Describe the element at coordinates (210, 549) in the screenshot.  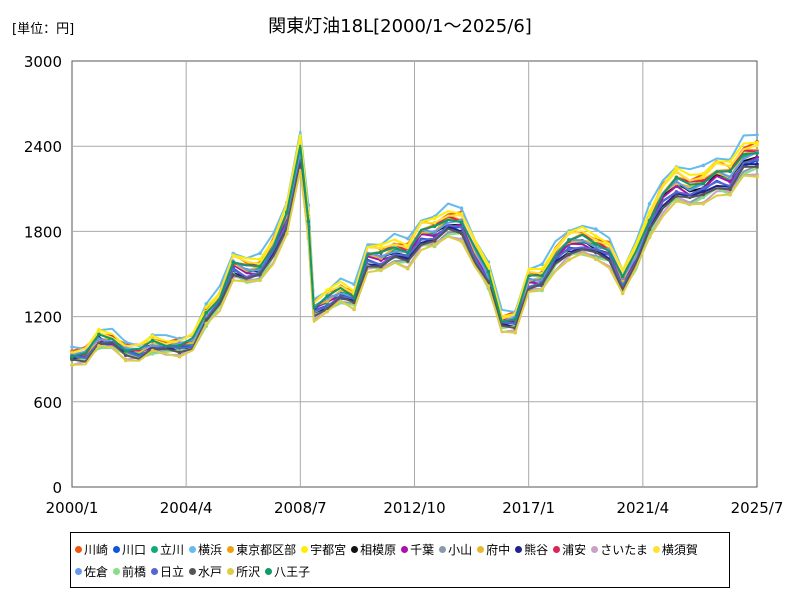
I see `legend-label: 横浜` at that location.